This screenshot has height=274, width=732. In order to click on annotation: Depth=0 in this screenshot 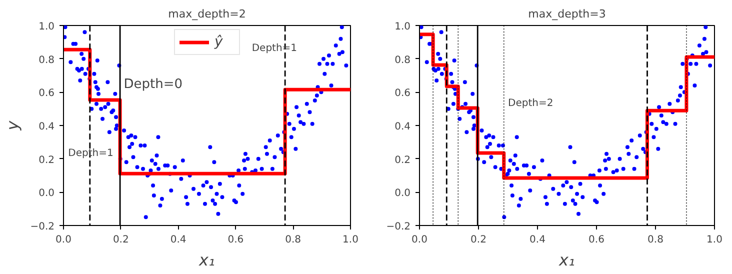, I will do `click(153, 84)`.